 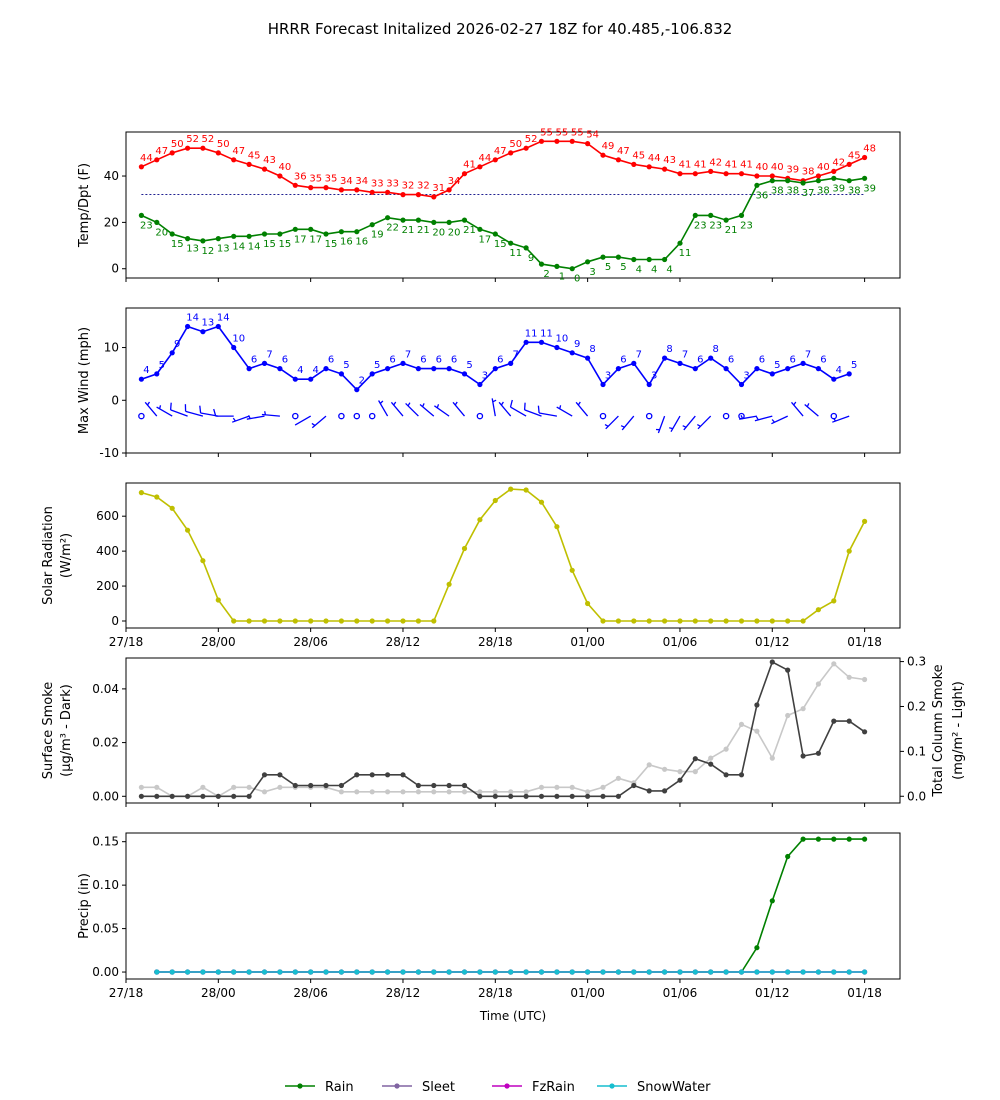 What do you see at coordinates (84, 380) in the screenshot?
I see `wind-ylabel: Max Wind (mph)` at bounding box center [84, 380].